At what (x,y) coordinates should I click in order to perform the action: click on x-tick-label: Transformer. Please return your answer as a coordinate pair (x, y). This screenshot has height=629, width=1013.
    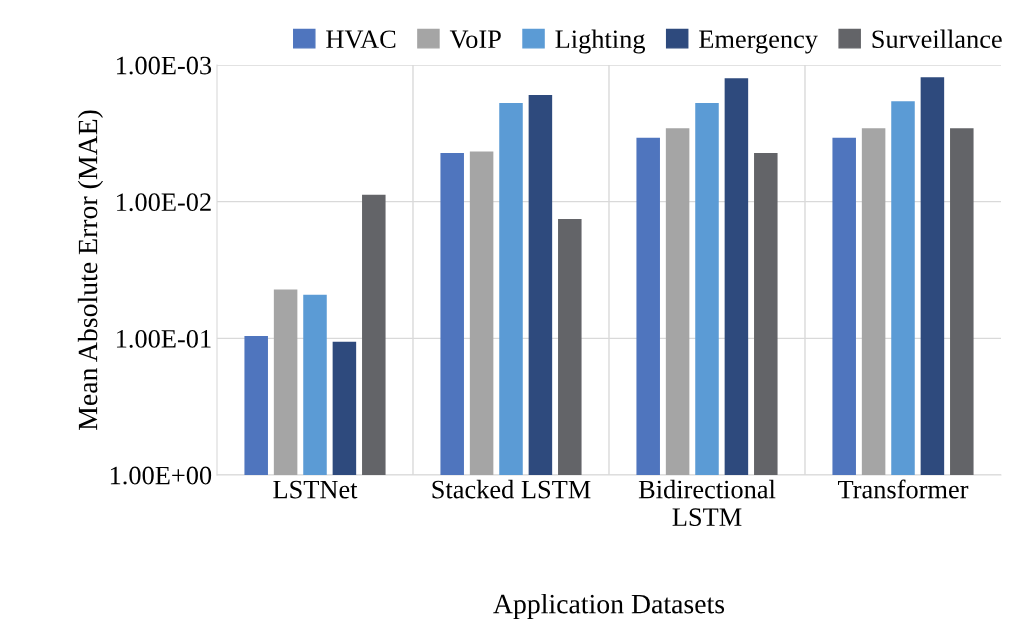
    Looking at the image, I should click on (903, 489).